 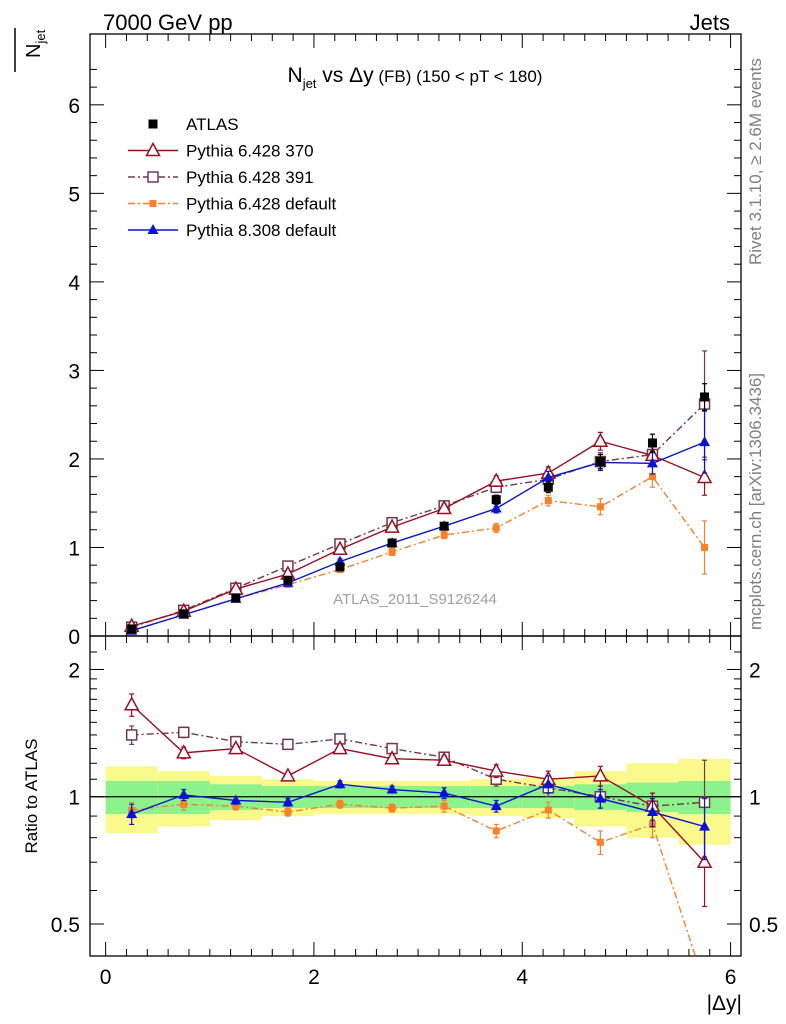 I want to click on y-tick-label: 3, so click(x=74, y=371).